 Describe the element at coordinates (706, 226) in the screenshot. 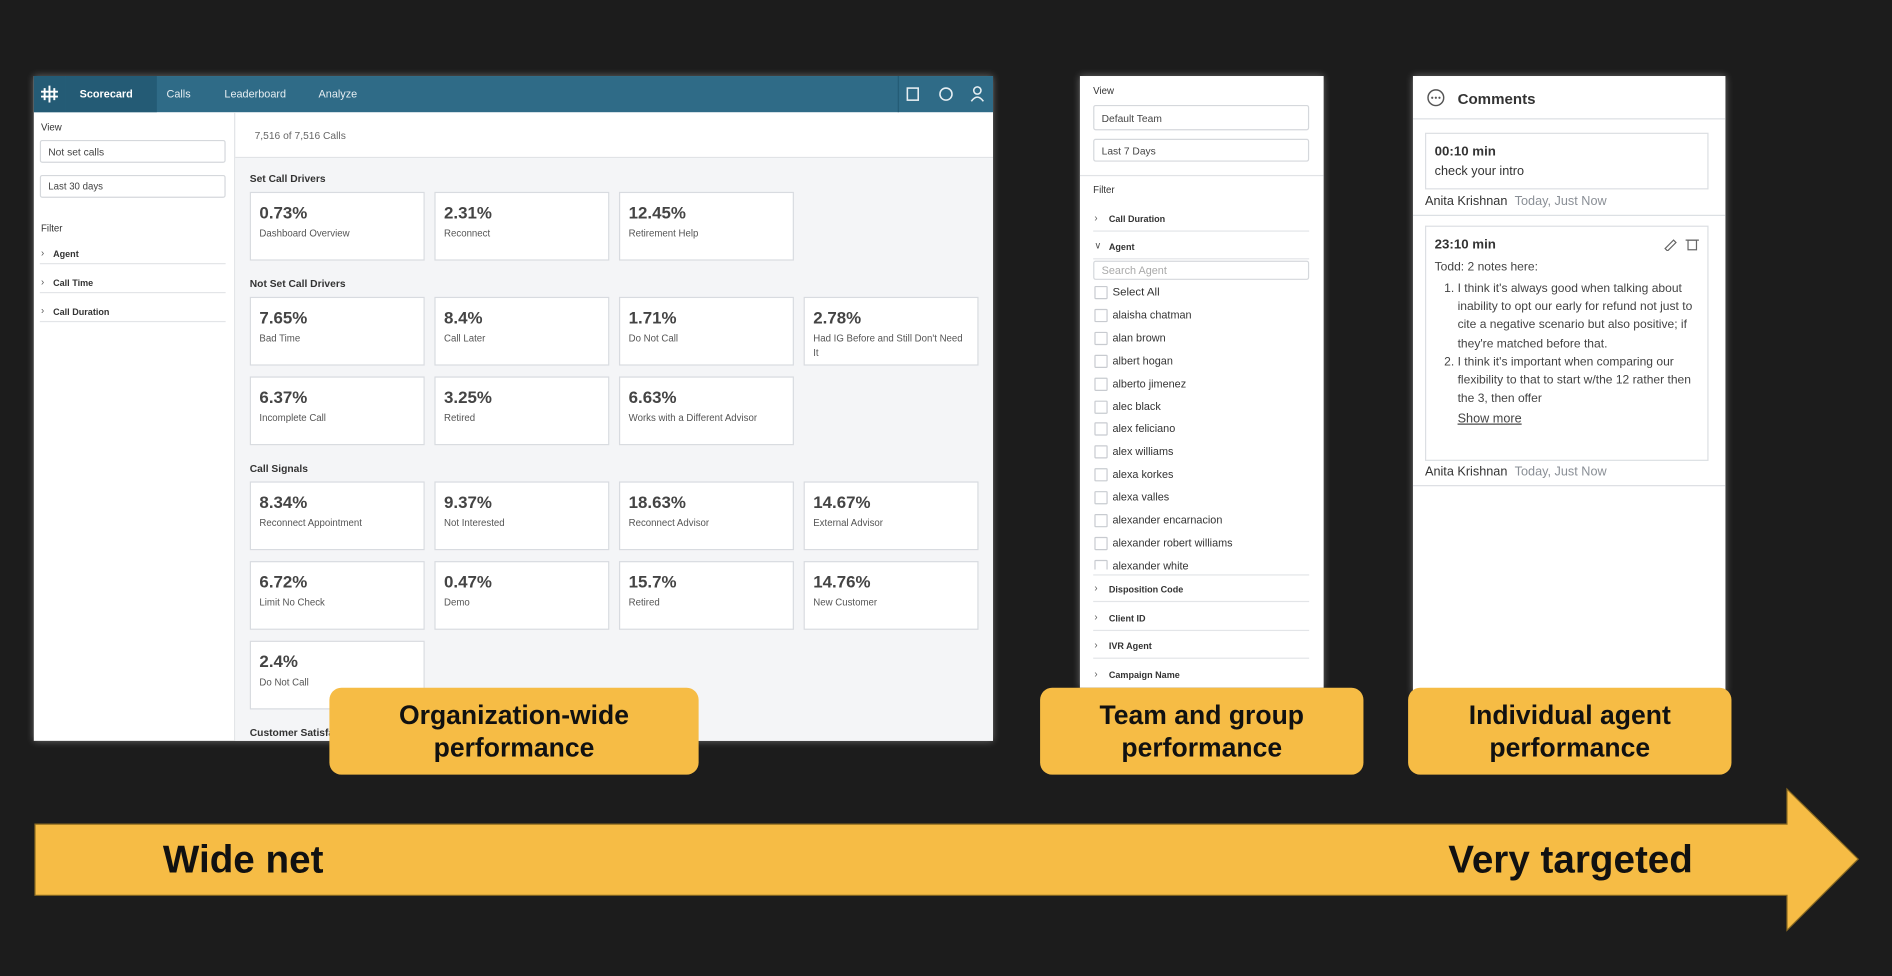

I see `metric-card: 12.45% Retirement Help` at that location.